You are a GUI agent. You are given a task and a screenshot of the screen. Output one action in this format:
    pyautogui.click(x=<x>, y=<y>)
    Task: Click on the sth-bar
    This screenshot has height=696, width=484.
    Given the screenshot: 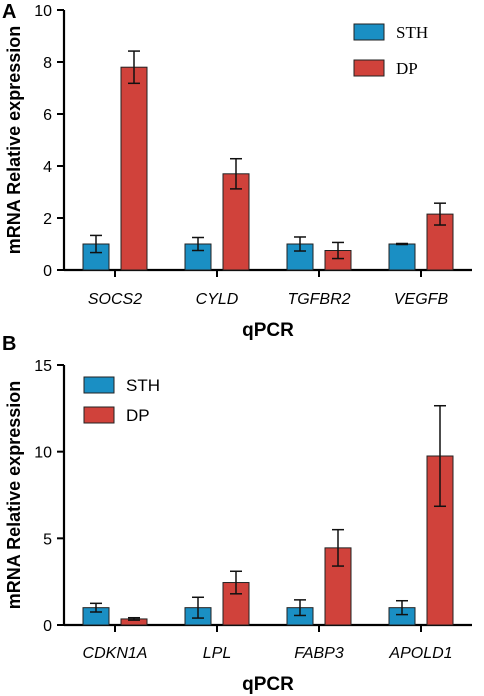 What is the action you would take?
    pyautogui.click(x=402, y=257)
    